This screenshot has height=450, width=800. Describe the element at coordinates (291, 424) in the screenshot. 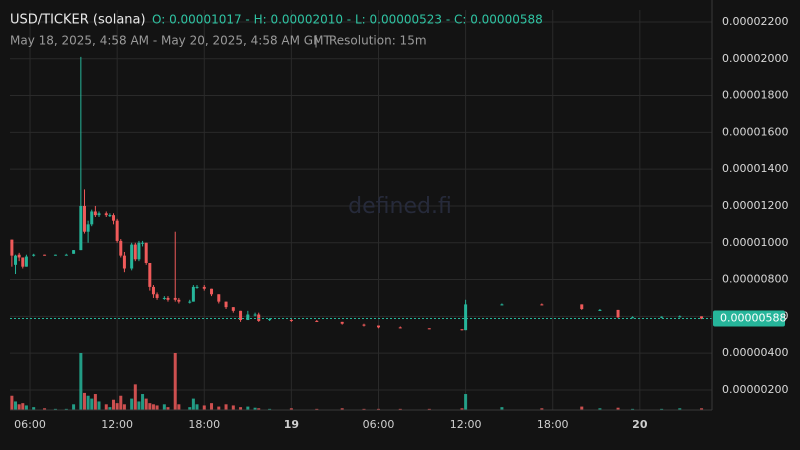

I see `x-tick-label: 19` at that location.